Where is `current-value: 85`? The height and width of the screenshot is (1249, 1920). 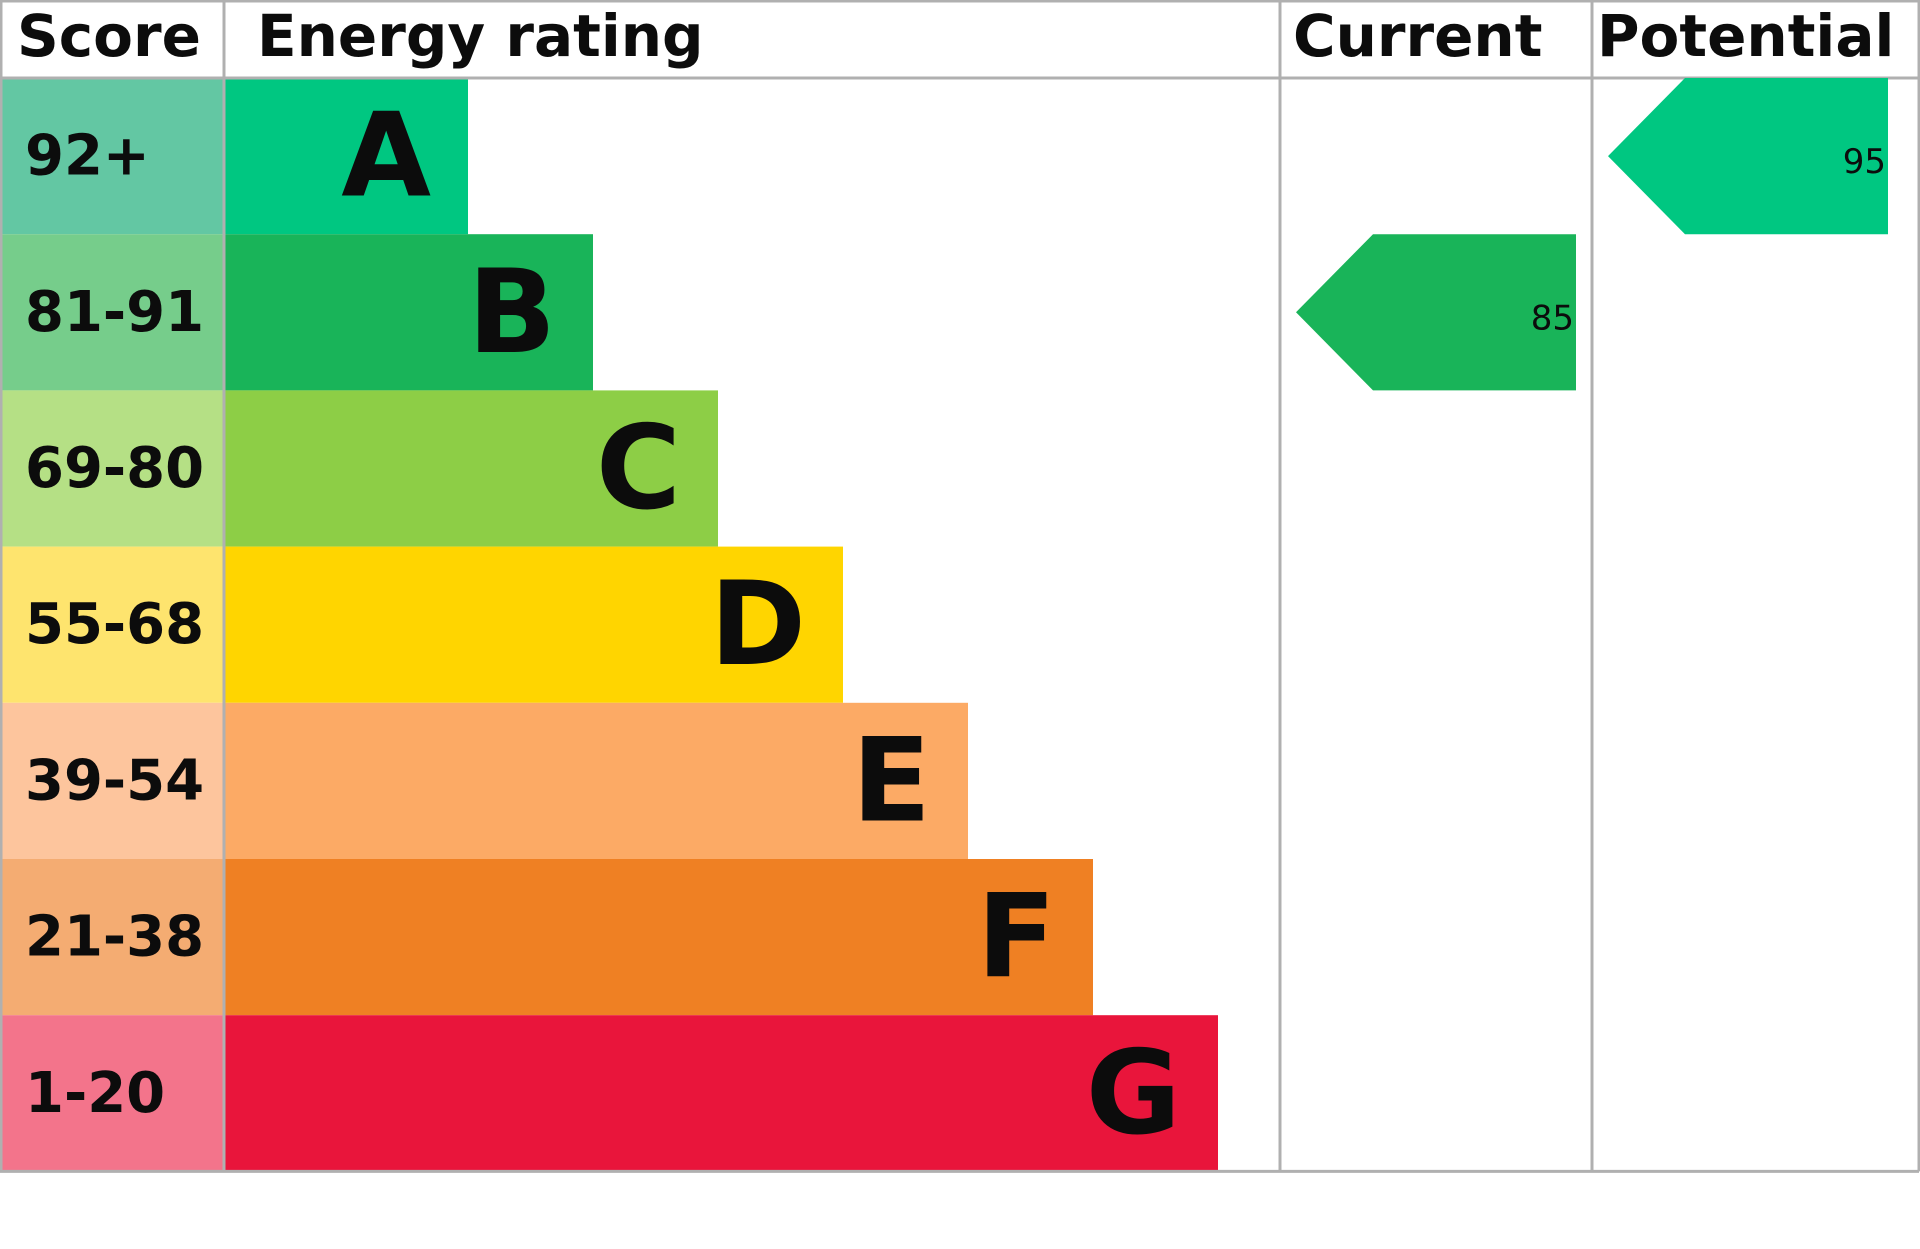 current-value: 85 is located at coordinates (1552, 318).